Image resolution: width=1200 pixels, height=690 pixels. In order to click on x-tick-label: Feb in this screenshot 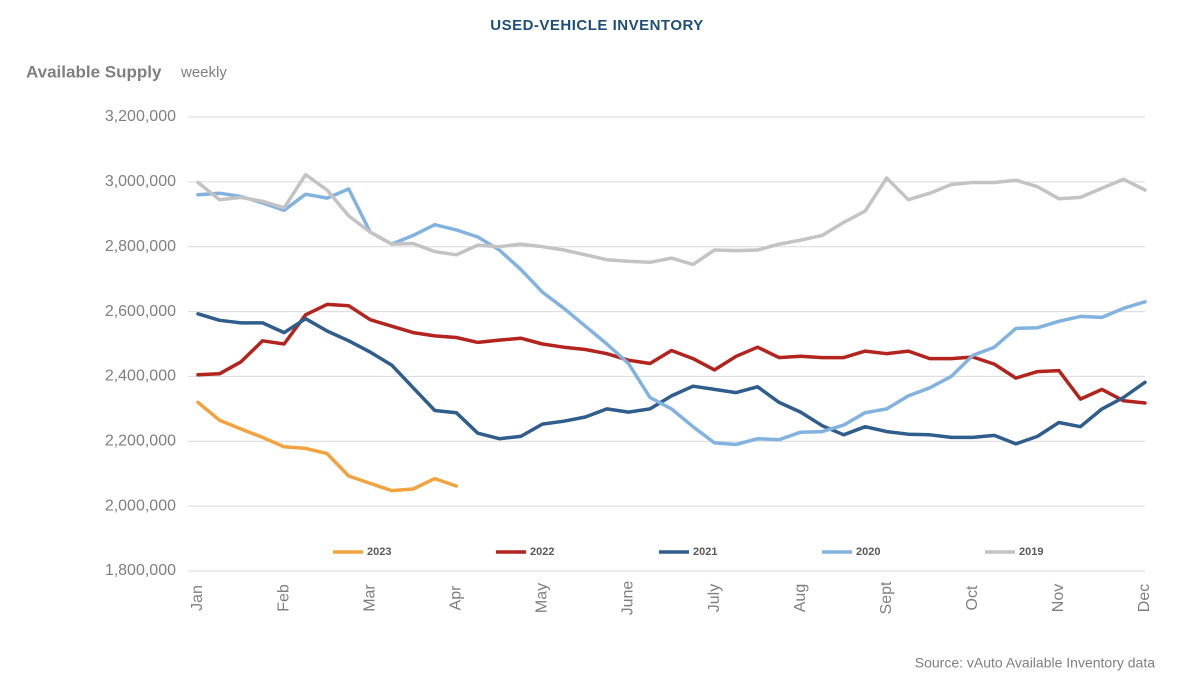, I will do `click(283, 598)`.